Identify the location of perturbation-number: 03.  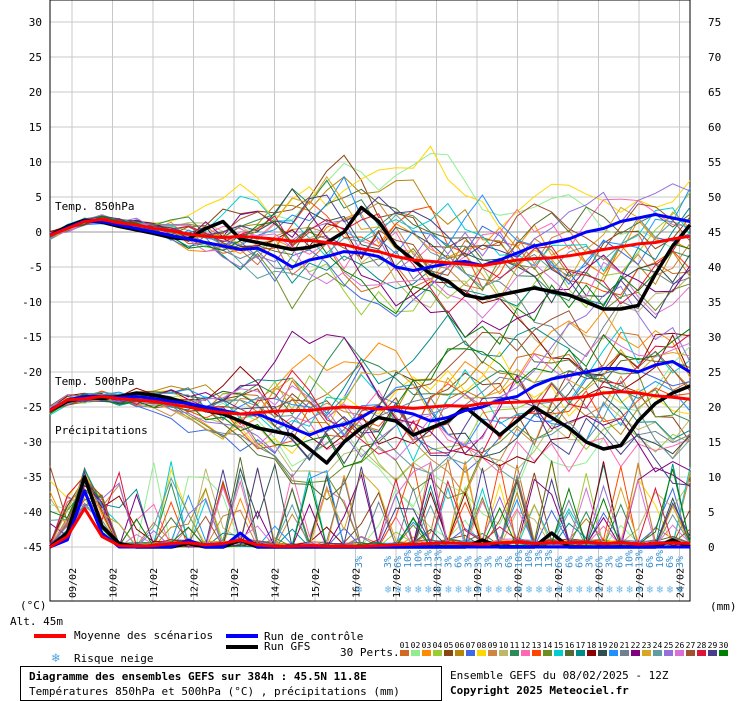
(426, 645).